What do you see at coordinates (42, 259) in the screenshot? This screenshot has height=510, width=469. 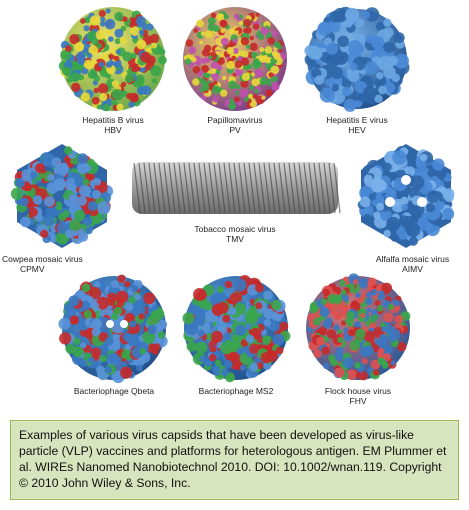 I see `cpmv-name: Cowpea mosaic virus` at bounding box center [42, 259].